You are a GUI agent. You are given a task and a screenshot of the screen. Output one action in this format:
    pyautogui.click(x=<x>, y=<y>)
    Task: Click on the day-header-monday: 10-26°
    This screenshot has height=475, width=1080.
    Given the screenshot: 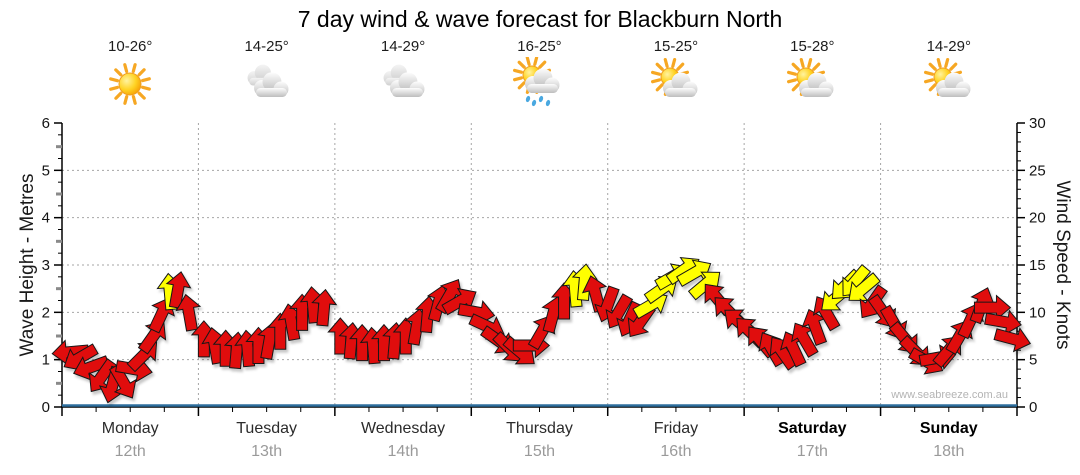 What is the action you would take?
    pyautogui.click(x=130, y=77)
    